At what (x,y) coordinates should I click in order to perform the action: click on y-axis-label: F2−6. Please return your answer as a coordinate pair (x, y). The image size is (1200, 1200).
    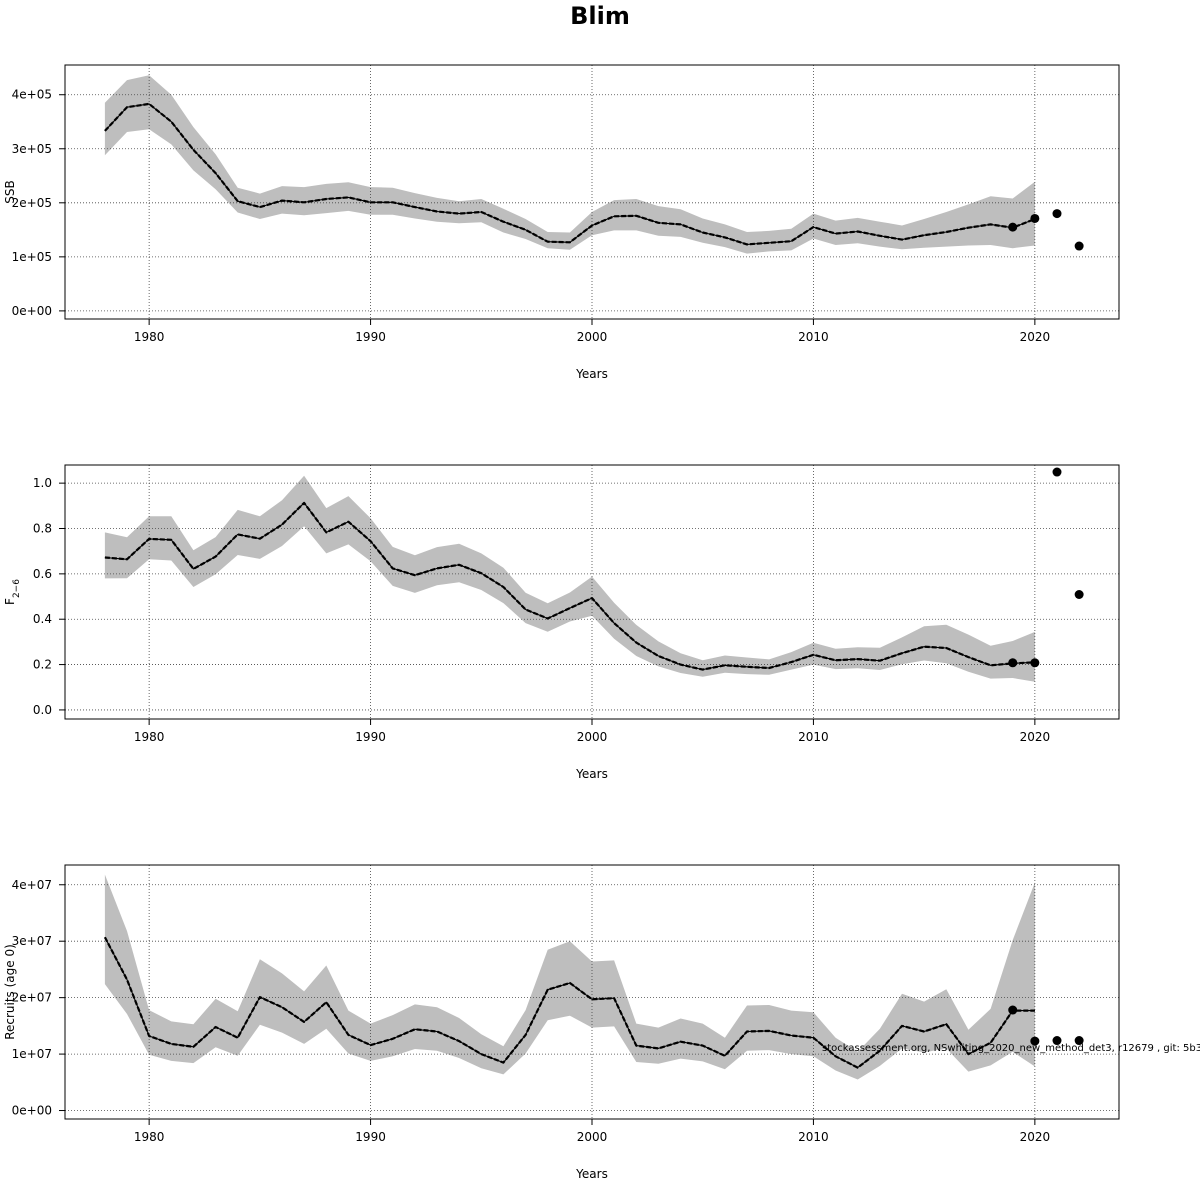
    Looking at the image, I should click on (12, 592).